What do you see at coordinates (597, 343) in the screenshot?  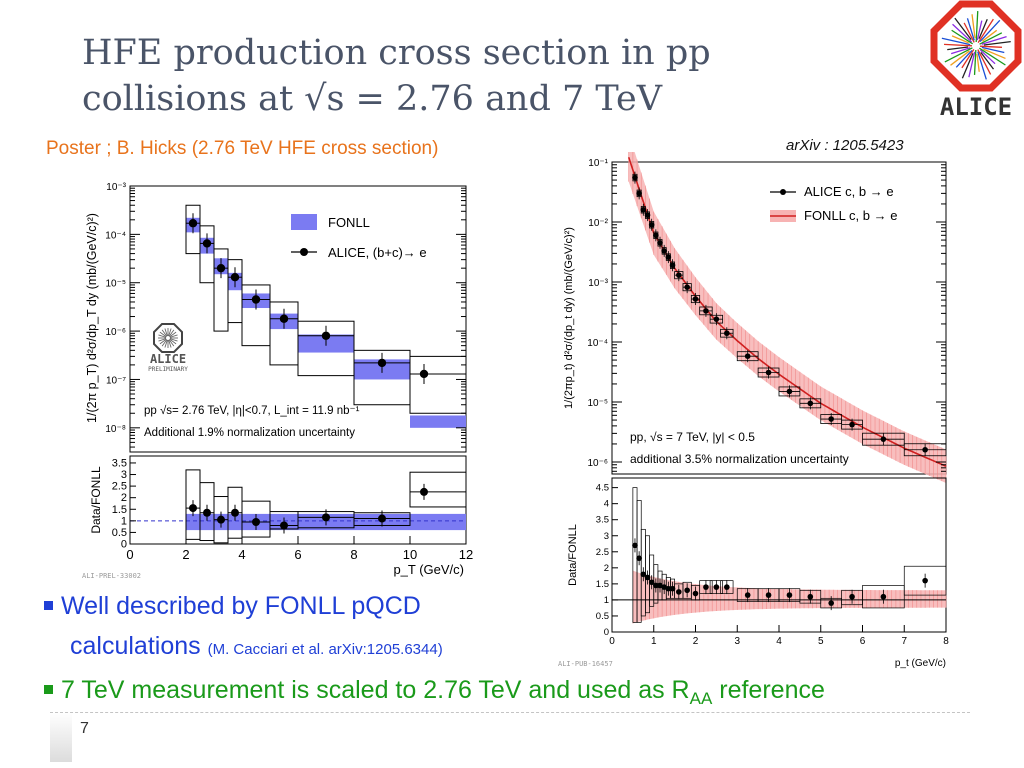 I see `y-tick-label: 10⁻⁴` at bounding box center [597, 343].